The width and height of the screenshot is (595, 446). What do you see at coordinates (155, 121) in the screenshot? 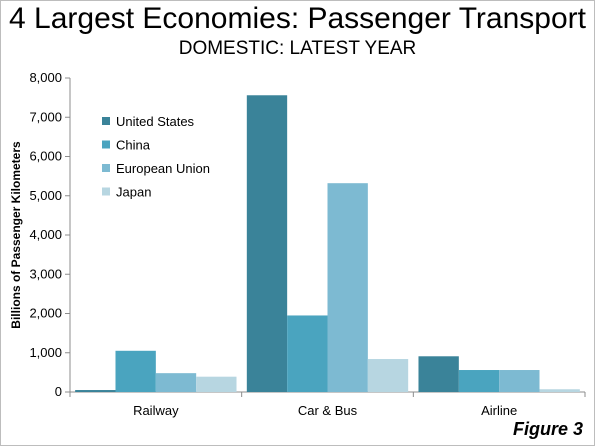
I see `legend-label: United States` at bounding box center [155, 121].